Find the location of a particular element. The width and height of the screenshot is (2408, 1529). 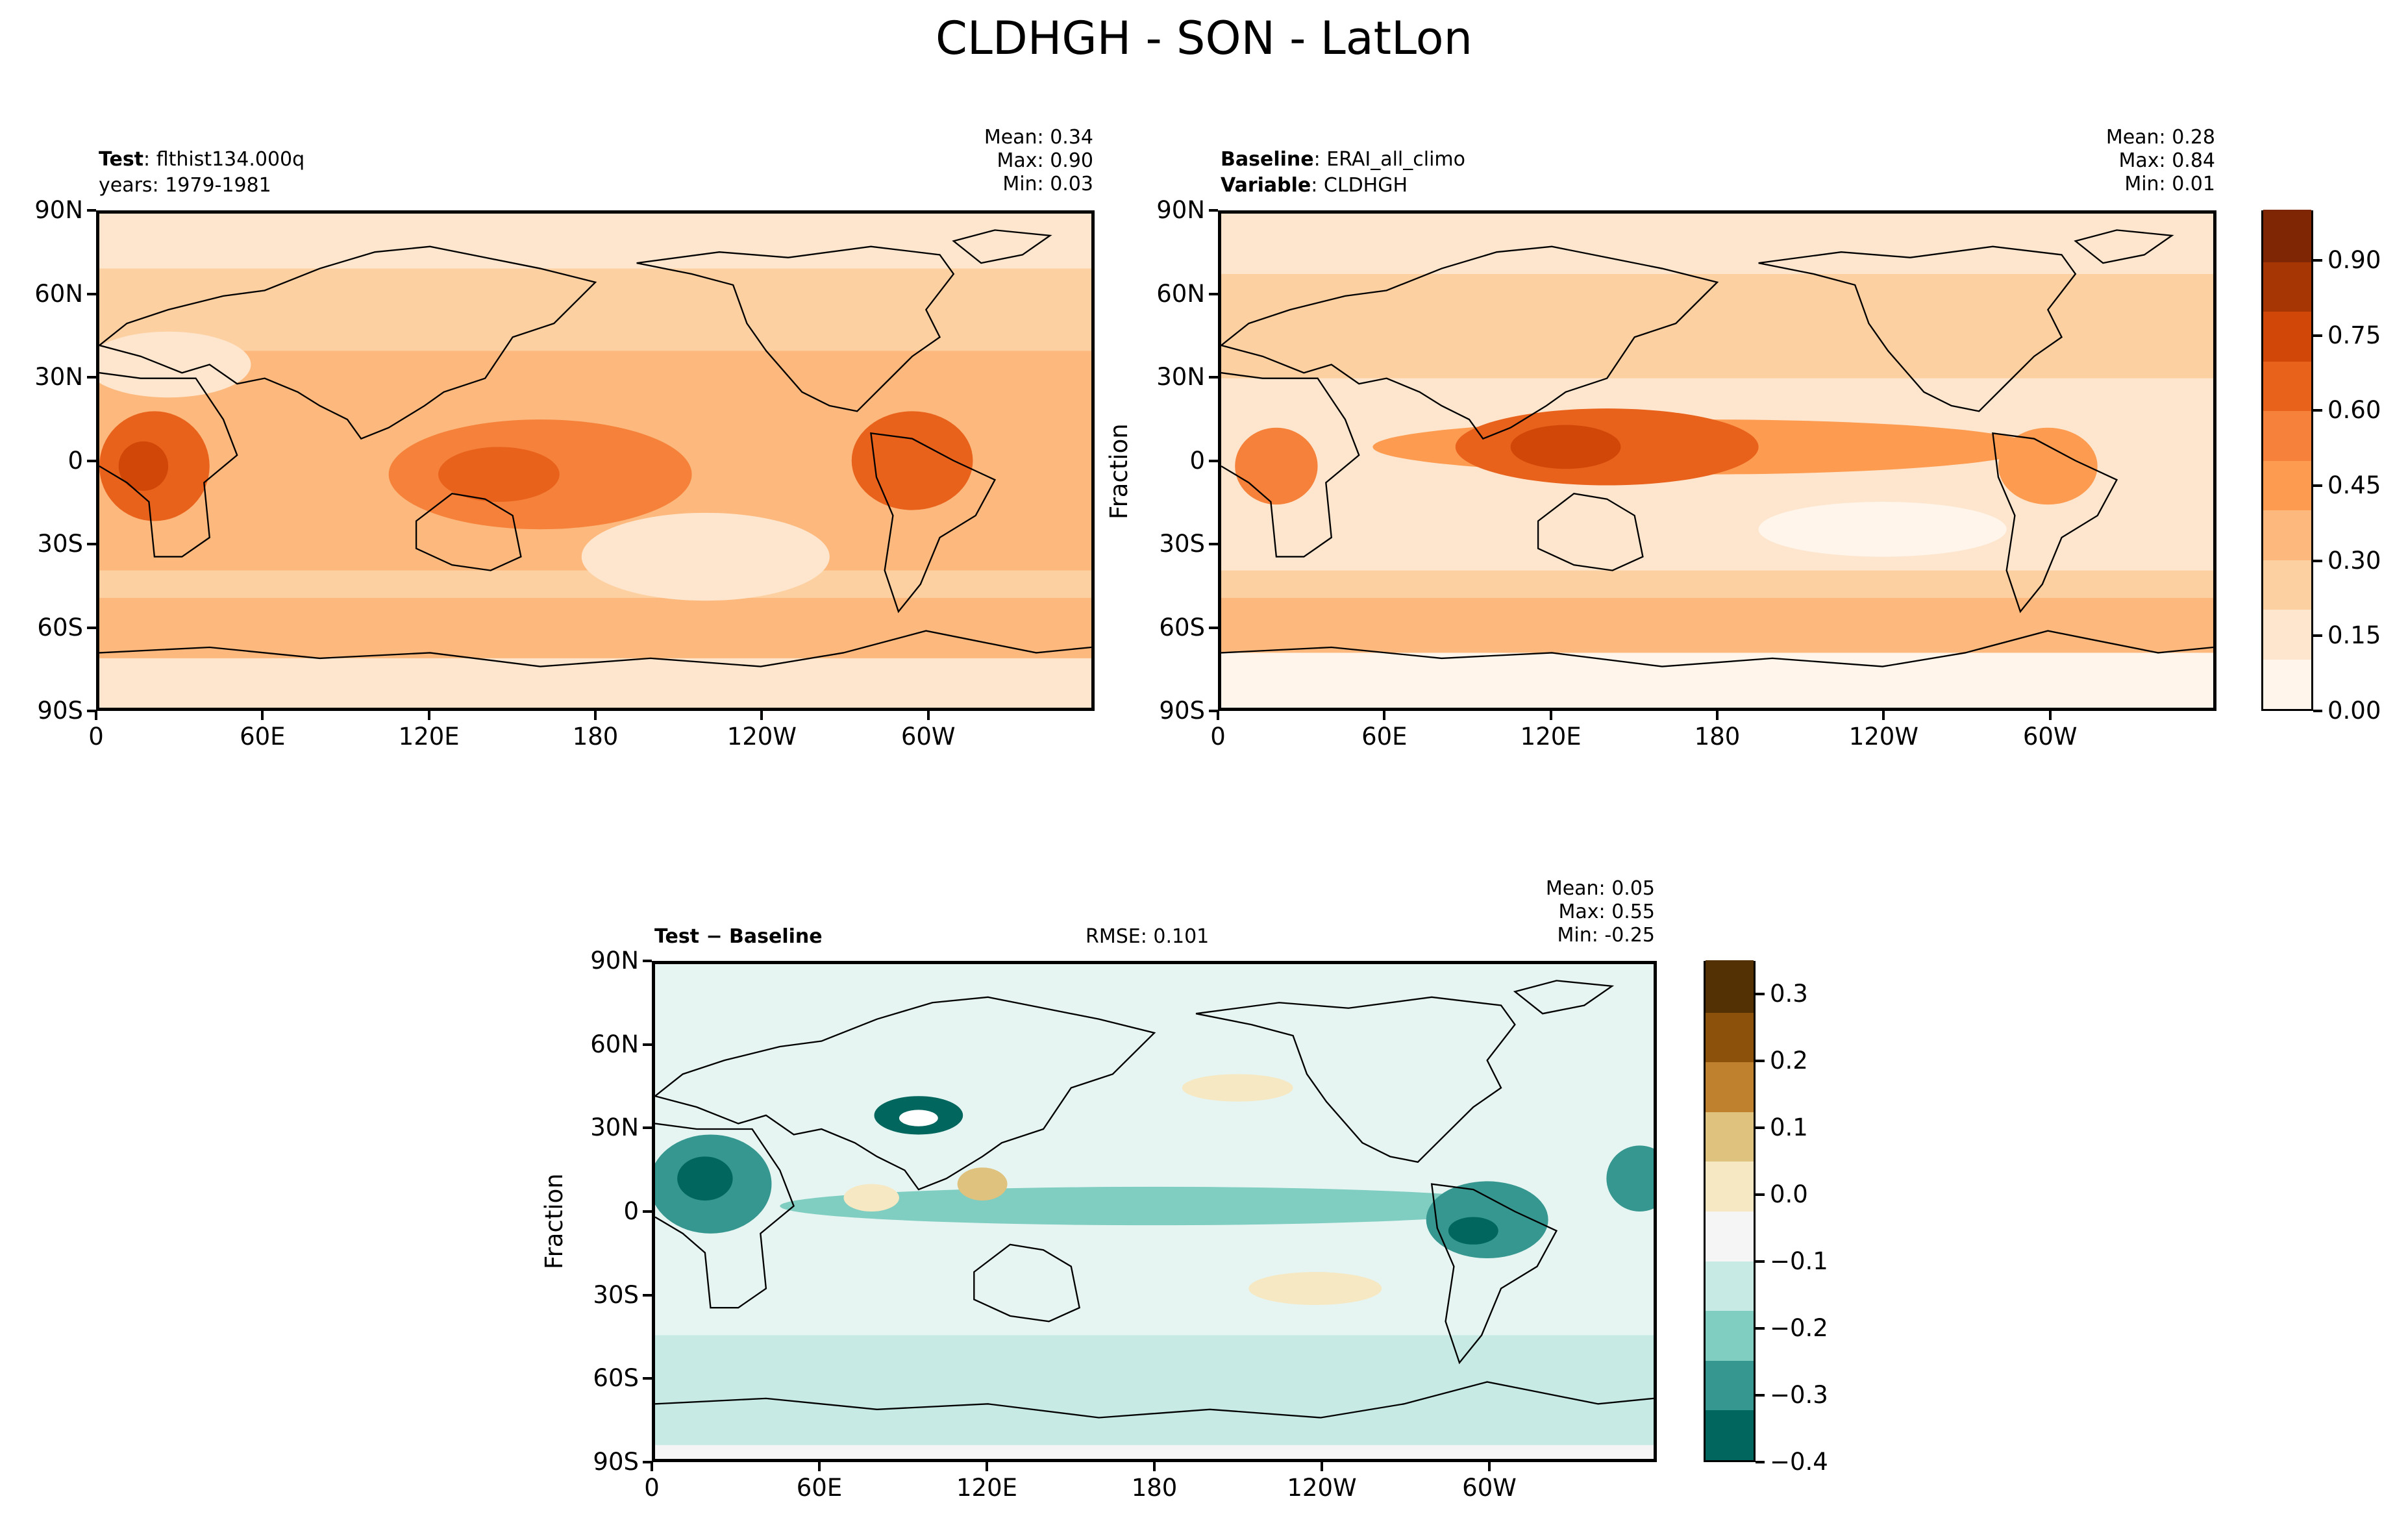

test-coast-africa is located at coordinates (168, 465).